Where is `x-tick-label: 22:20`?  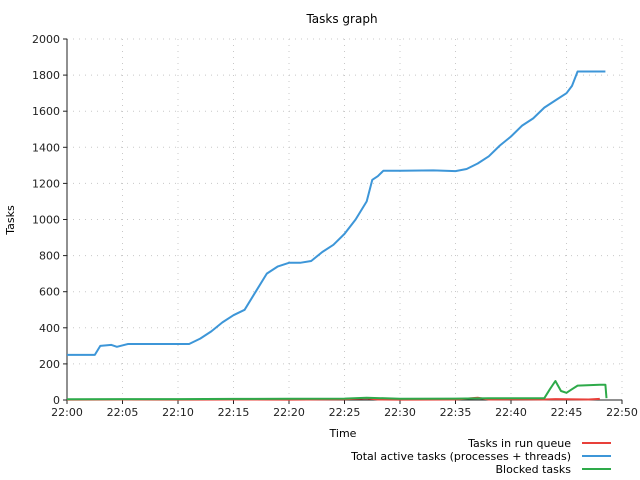 x-tick-label: 22:20 is located at coordinates (289, 412).